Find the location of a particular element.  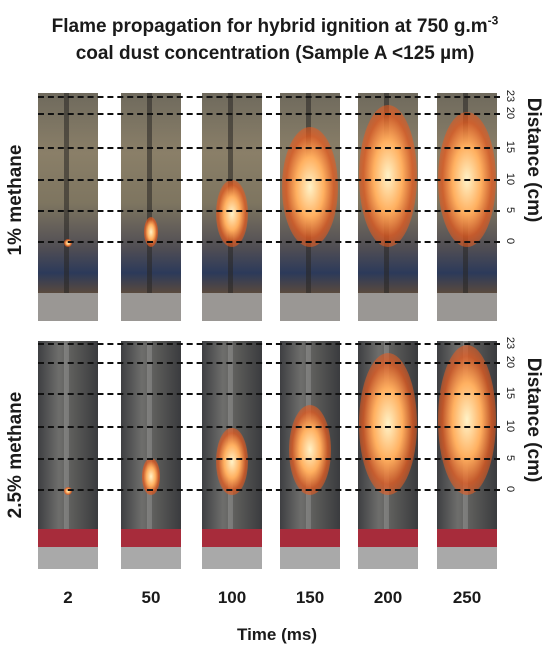

distance-tick-r2-5: 5 is located at coordinates (510, 458).